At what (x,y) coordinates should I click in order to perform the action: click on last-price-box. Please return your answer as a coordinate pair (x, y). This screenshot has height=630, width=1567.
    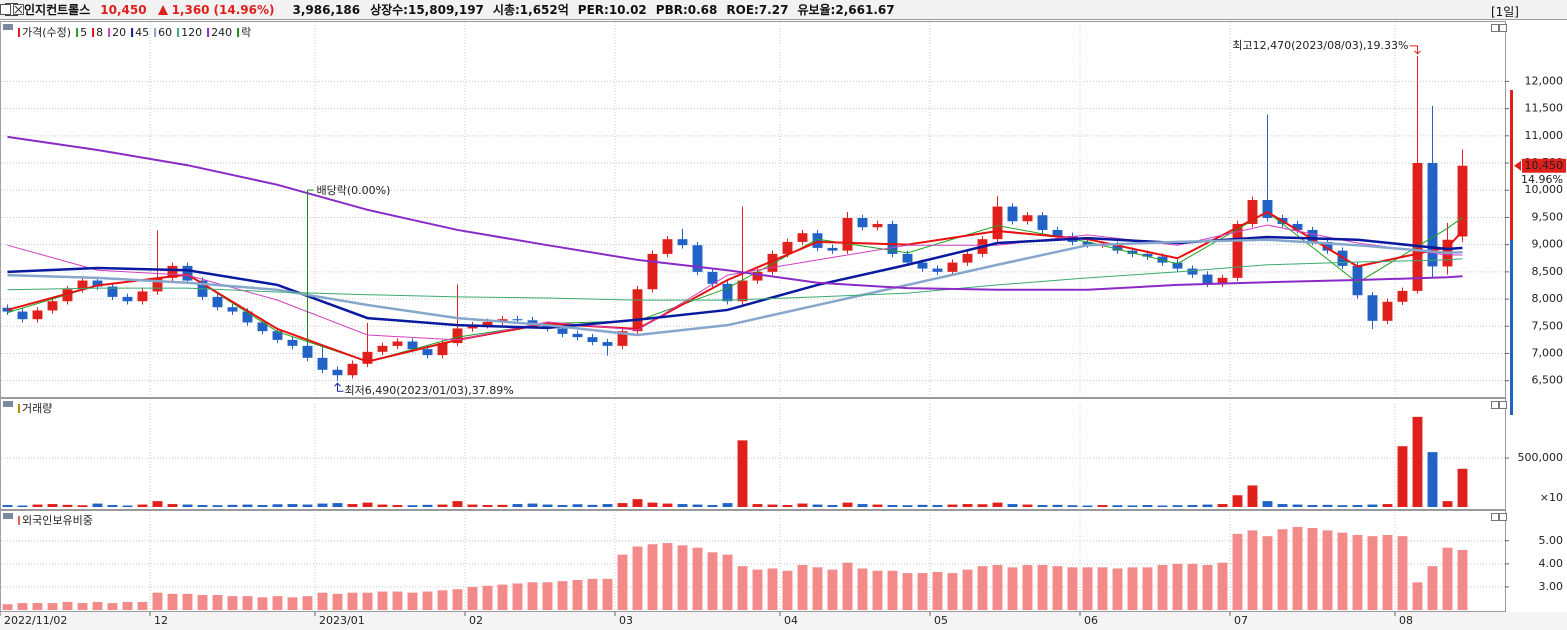
    Looking at the image, I should click on (1544, 165).